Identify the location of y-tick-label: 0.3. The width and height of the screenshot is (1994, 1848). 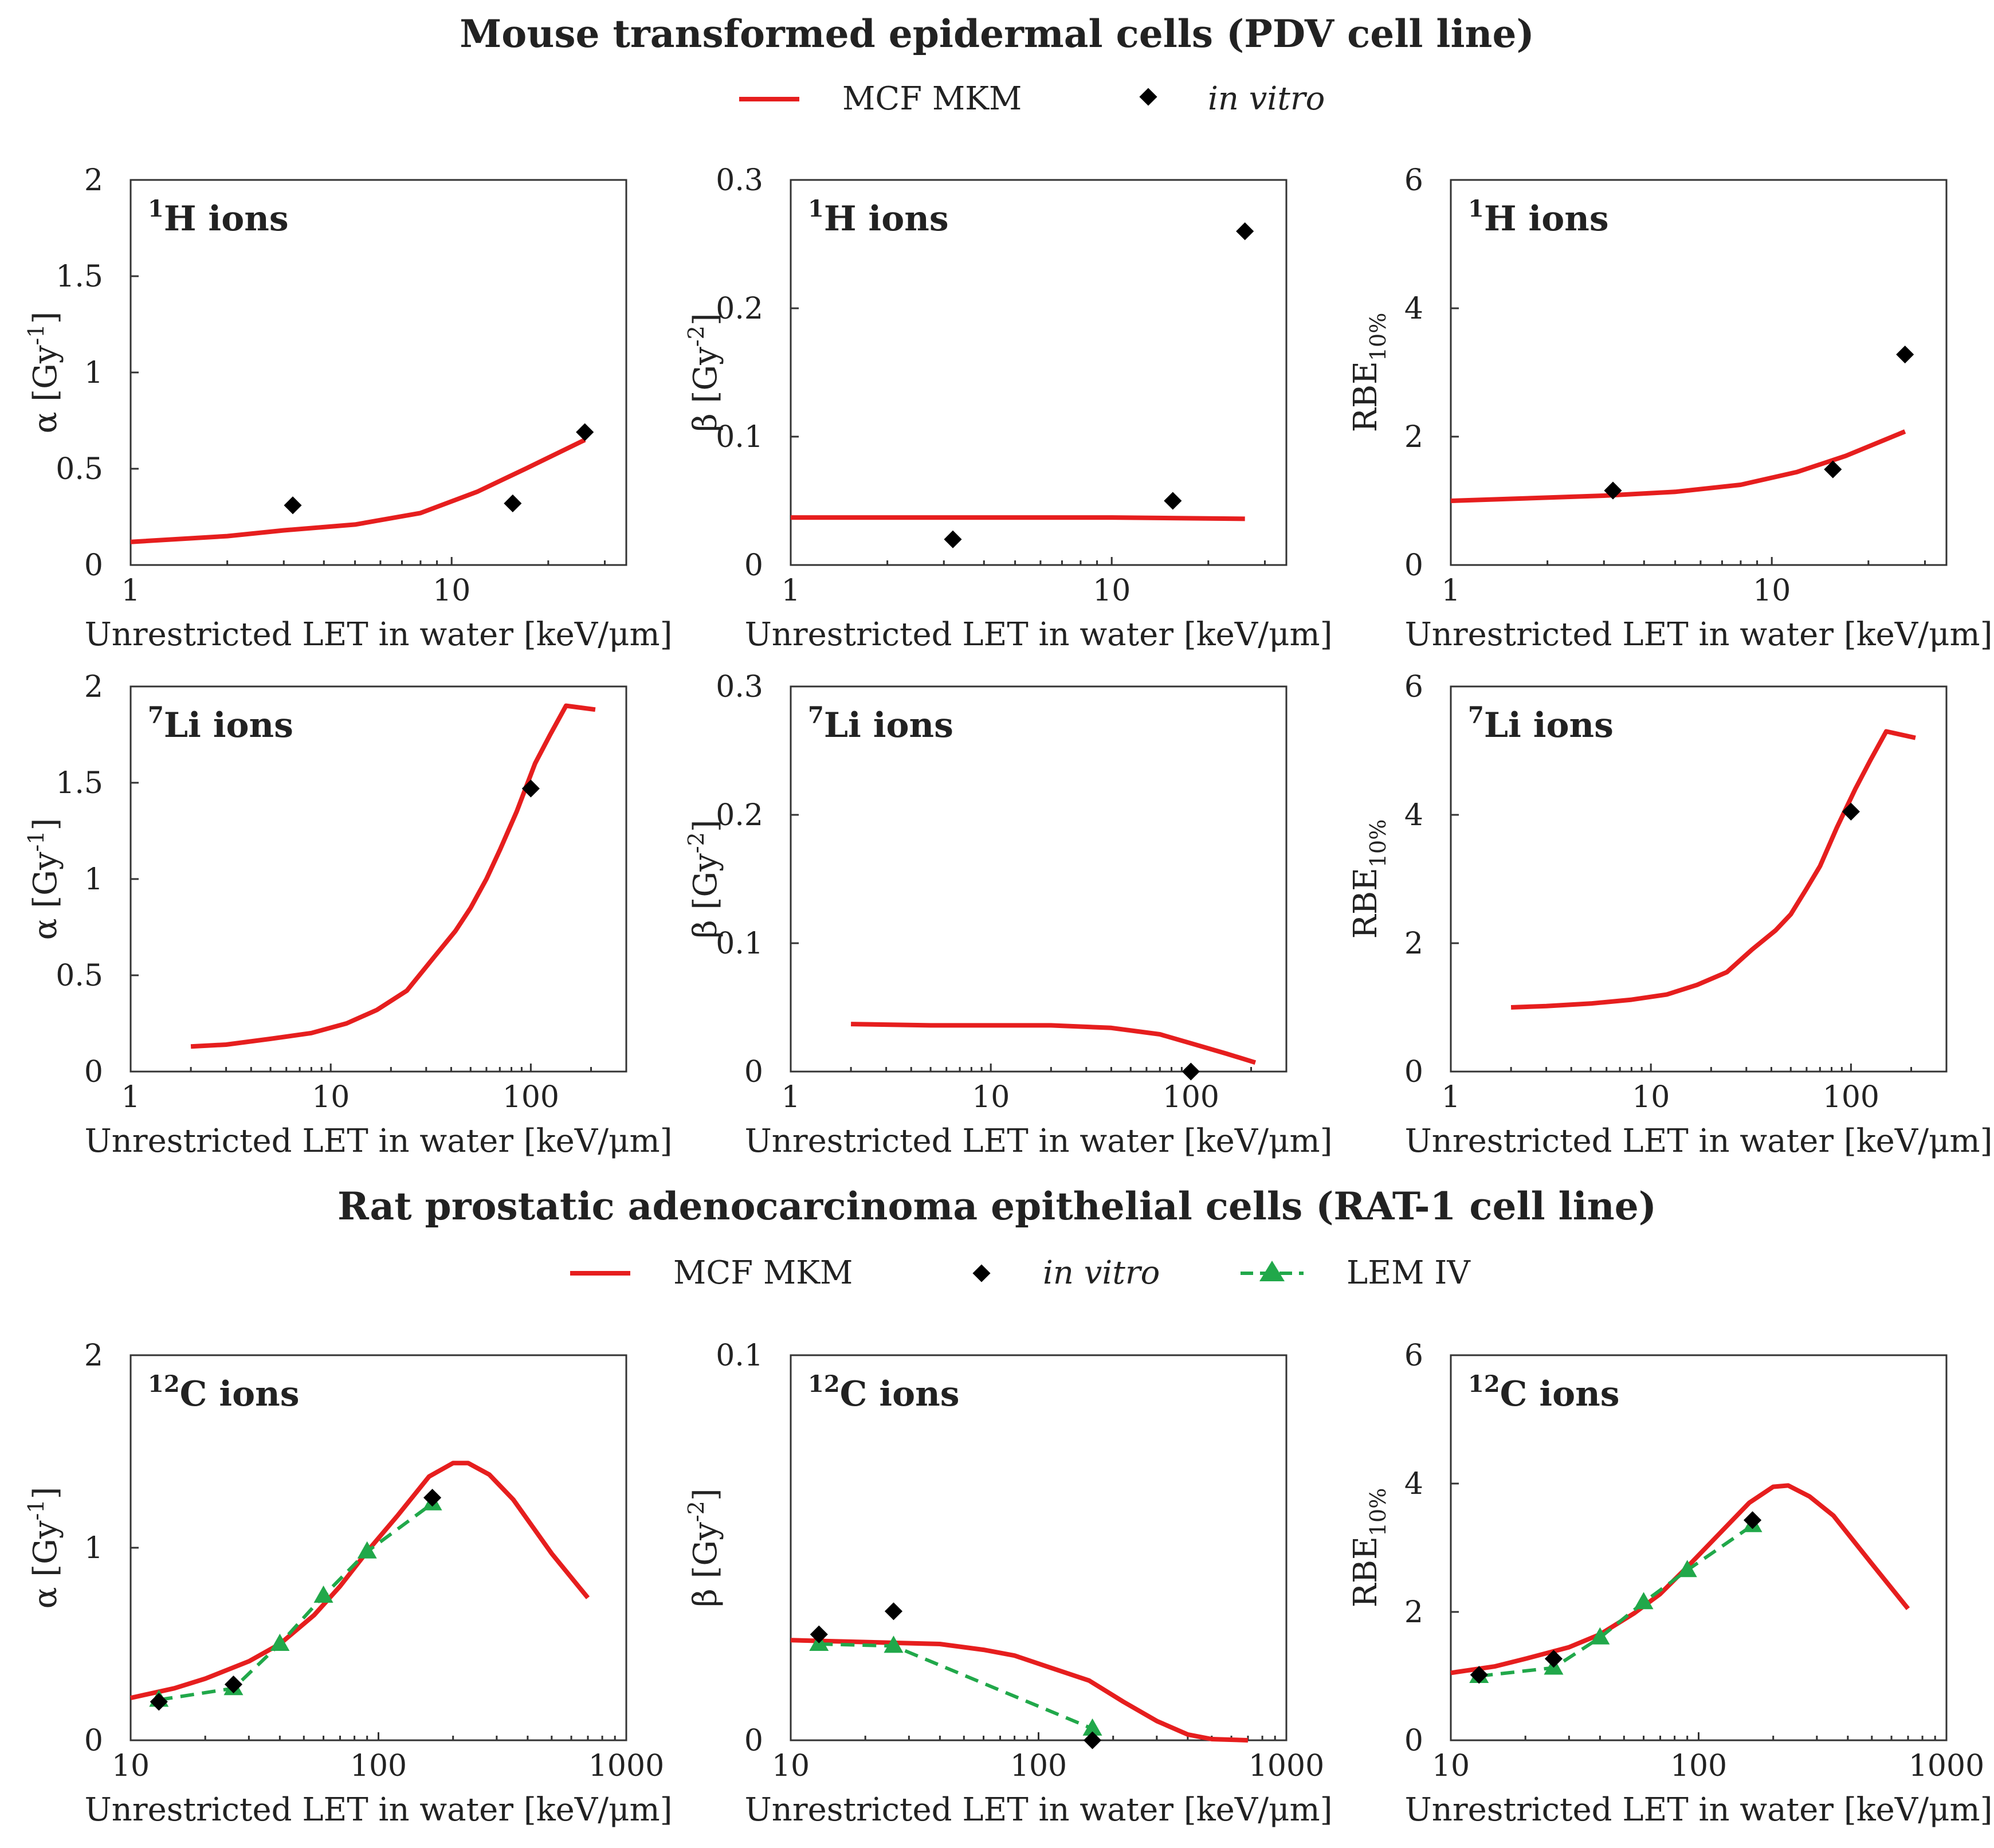
(739, 687).